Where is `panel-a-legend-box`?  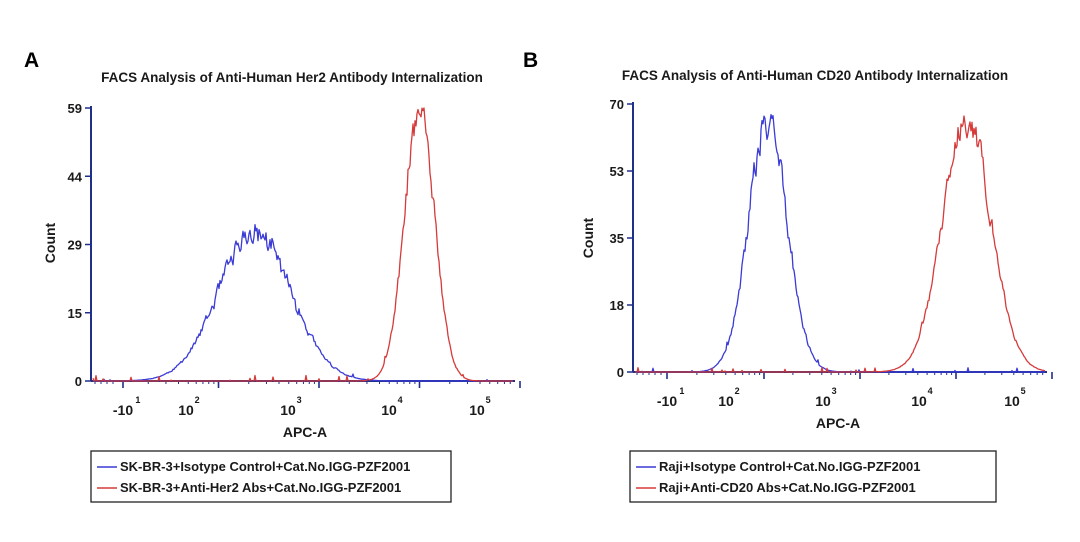
panel-a-legend-box is located at coordinates (271, 476).